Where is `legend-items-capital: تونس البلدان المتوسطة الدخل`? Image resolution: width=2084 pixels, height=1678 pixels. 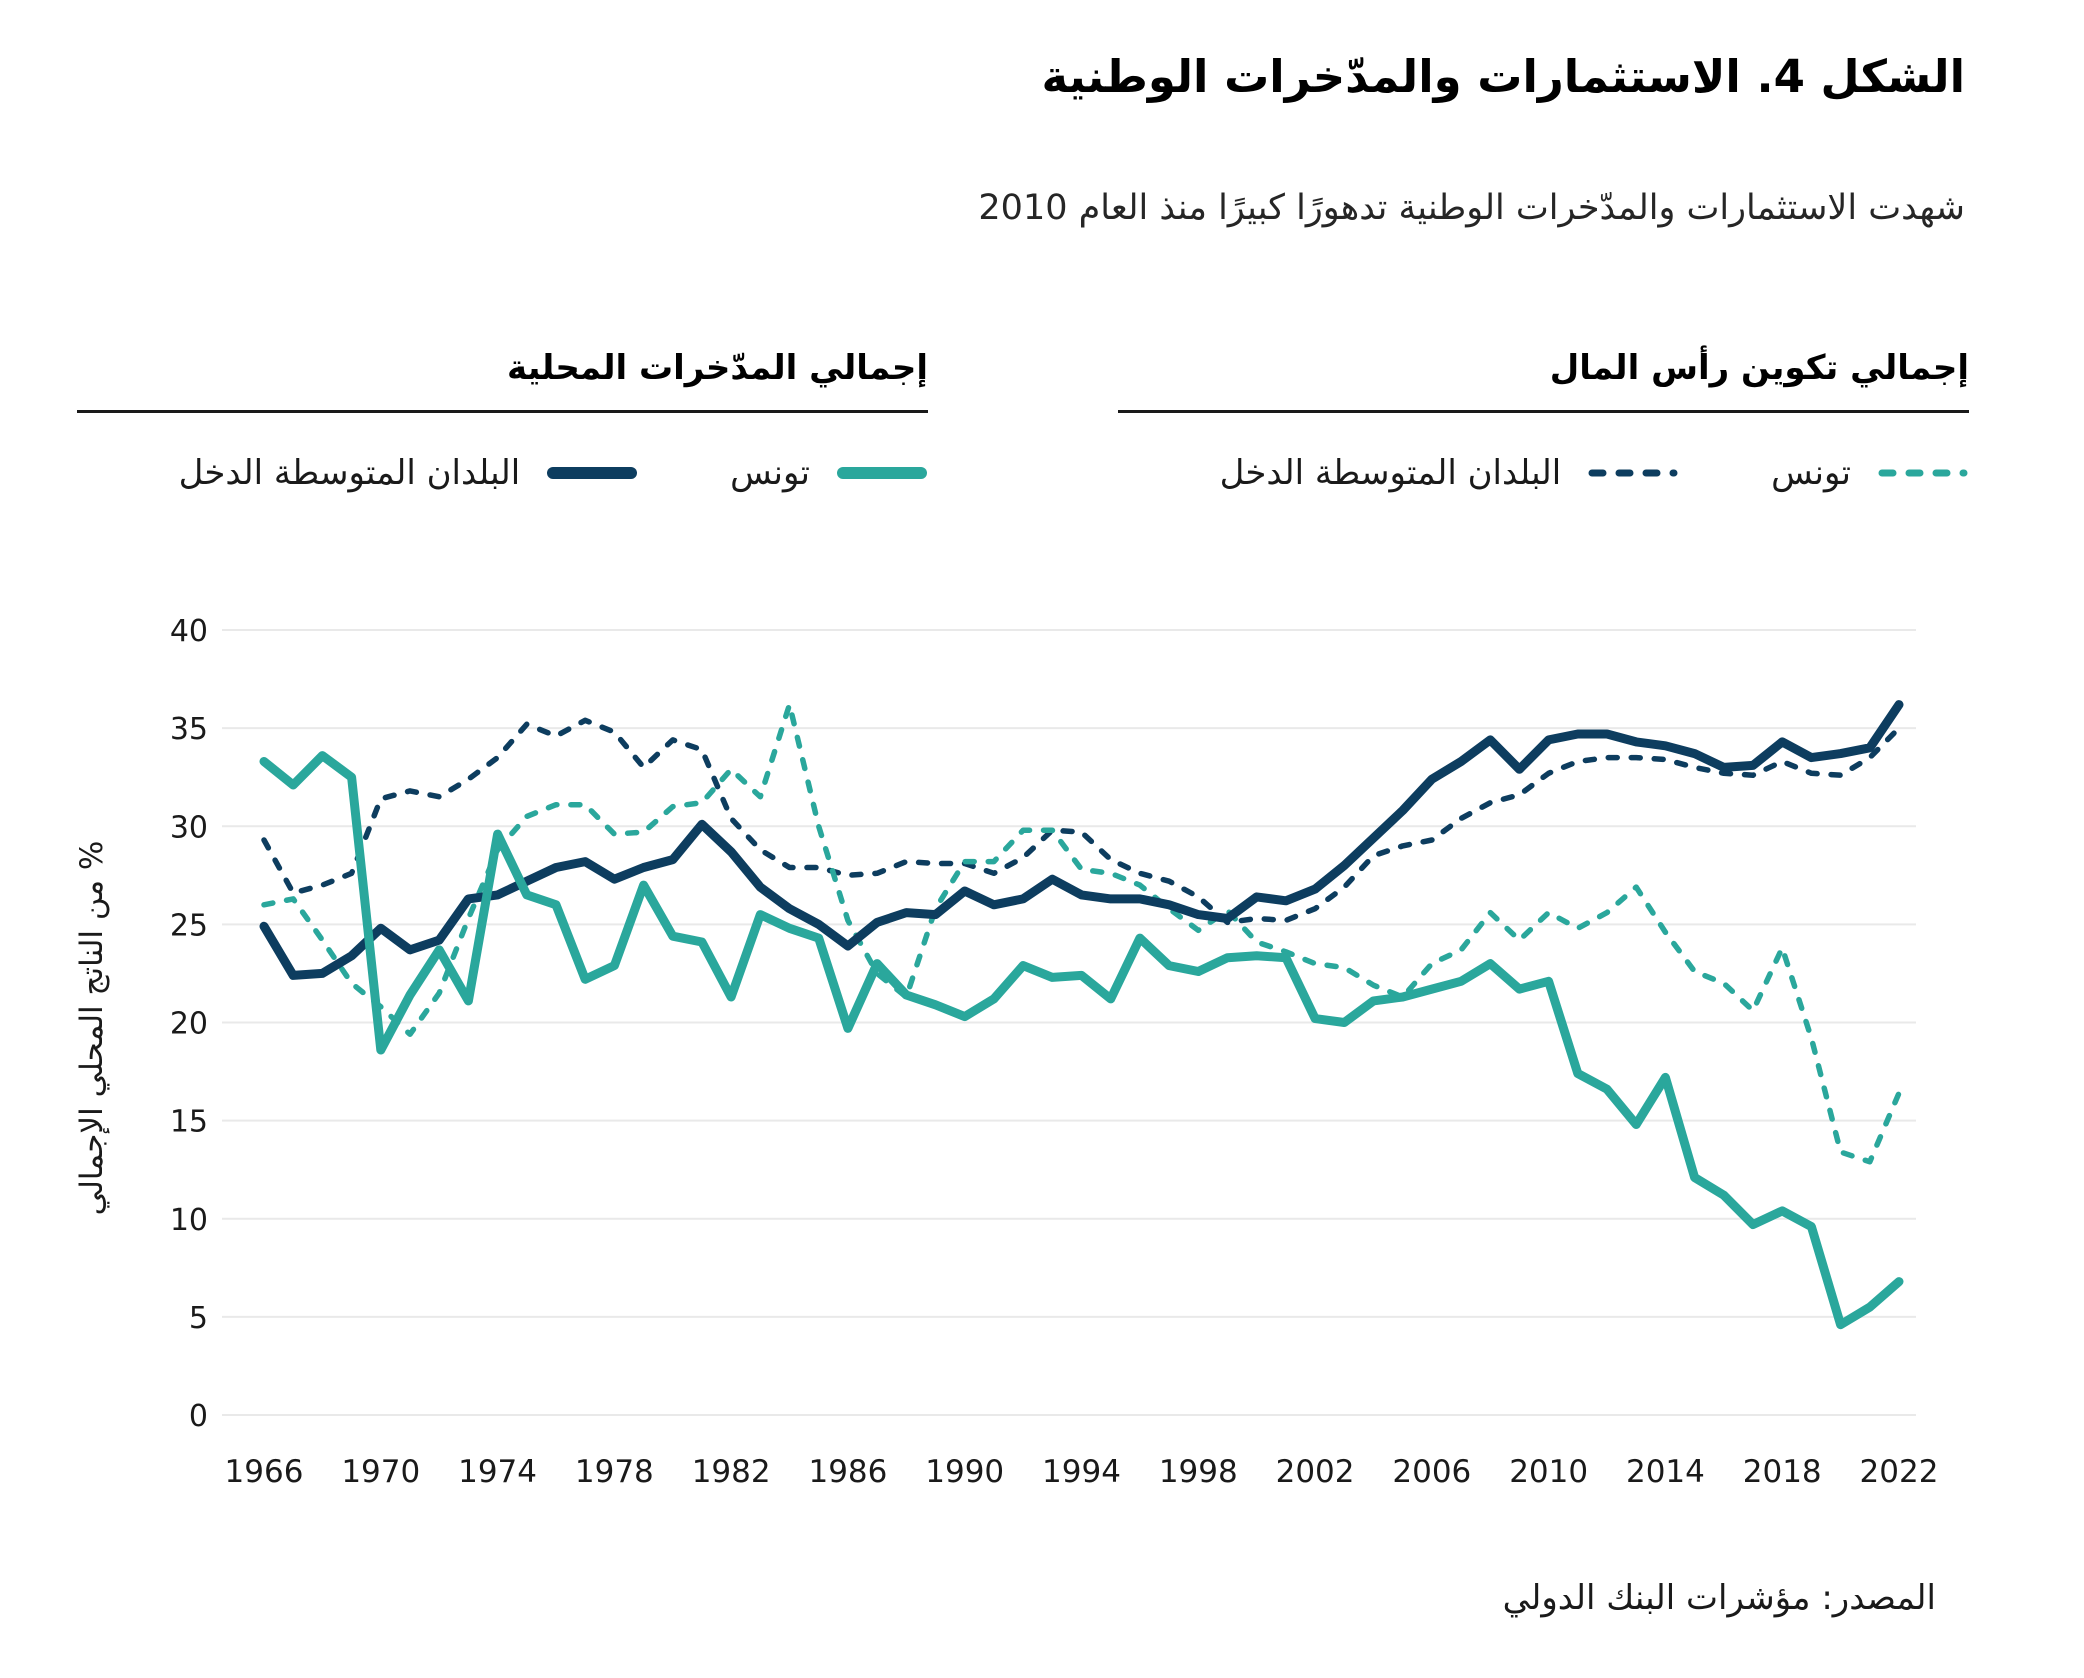
legend-items-capital: تونس البلدان المتوسطة الدخل is located at coordinates (1543, 473).